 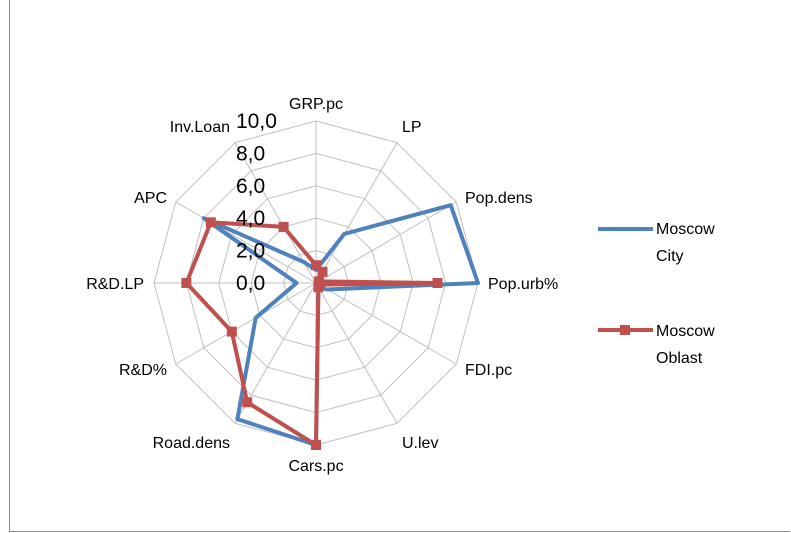 I want to click on point-moscow-oblast-cars-pc, so click(x=316, y=445).